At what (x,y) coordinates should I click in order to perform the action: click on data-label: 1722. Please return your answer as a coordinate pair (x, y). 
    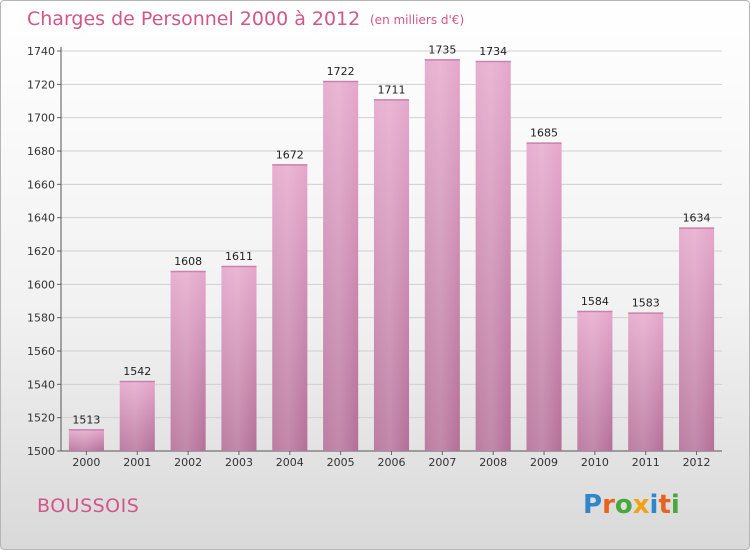
    Looking at the image, I should click on (341, 71).